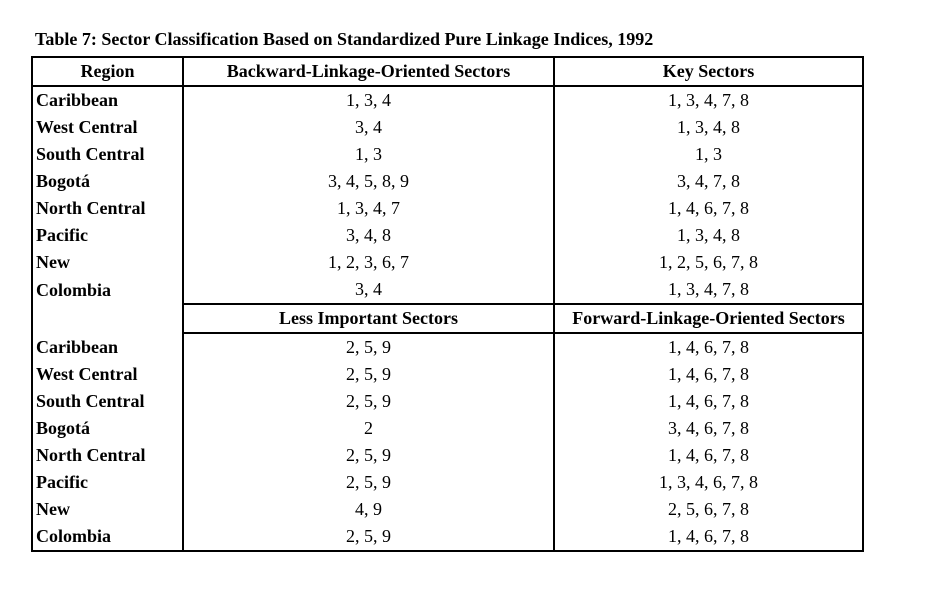 The height and width of the screenshot is (605, 926). Describe the element at coordinates (708, 71) in the screenshot. I see `key-sectors-column-header: Key Sectors` at that location.